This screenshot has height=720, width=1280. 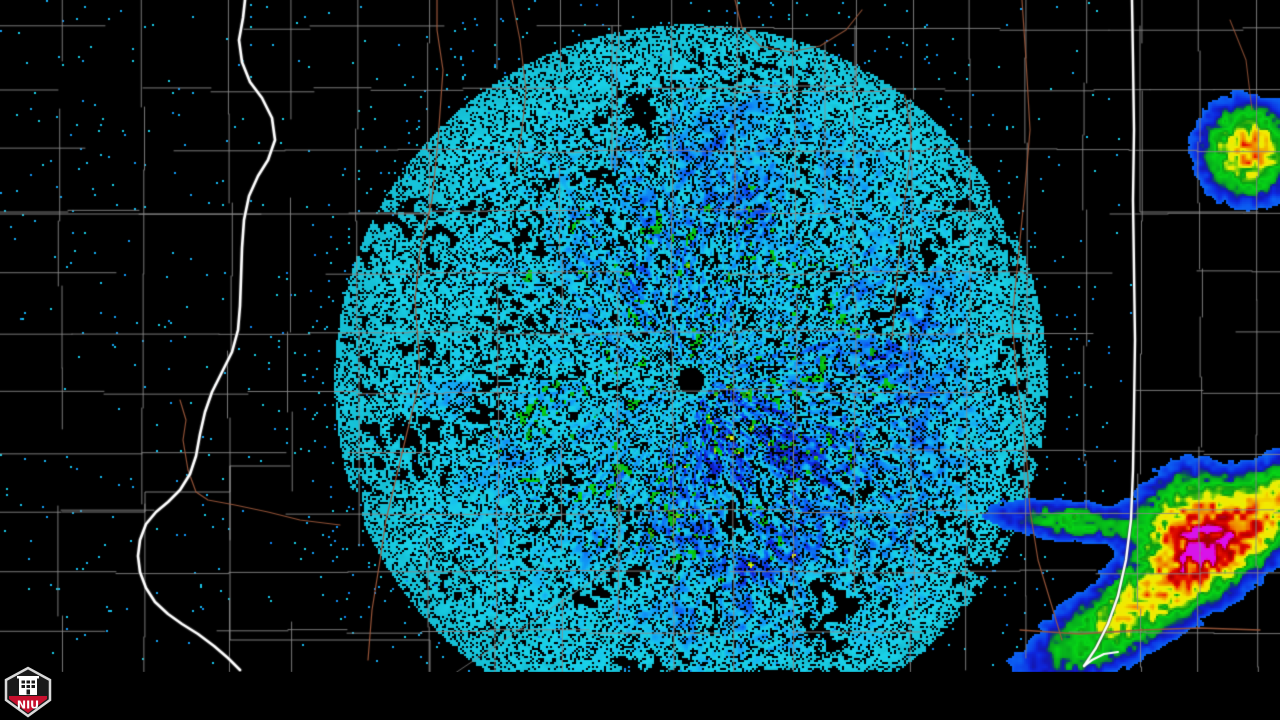 I want to click on niu-logo: NIU, so click(x=28, y=692).